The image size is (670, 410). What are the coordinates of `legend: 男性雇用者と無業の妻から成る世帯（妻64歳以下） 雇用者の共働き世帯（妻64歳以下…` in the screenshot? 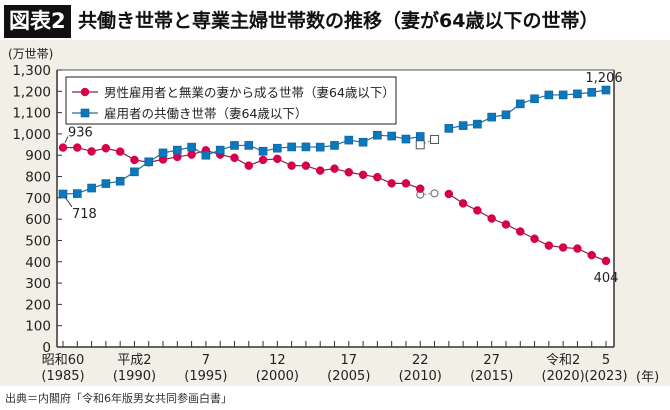 It's located at (231, 100).